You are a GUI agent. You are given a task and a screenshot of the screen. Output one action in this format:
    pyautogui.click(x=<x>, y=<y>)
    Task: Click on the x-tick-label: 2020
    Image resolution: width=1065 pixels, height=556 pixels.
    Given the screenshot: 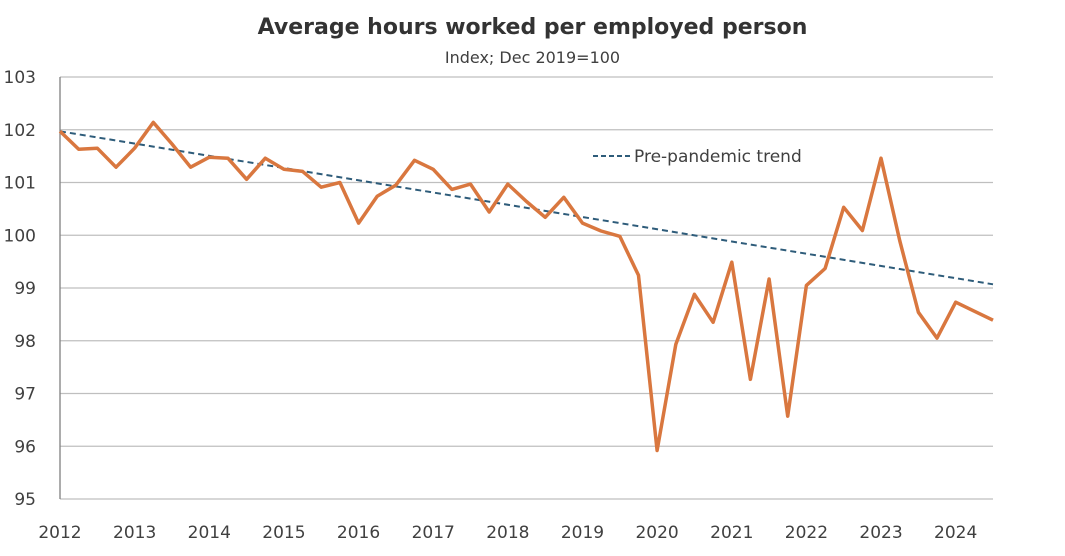 What is the action you would take?
    pyautogui.click(x=656, y=533)
    